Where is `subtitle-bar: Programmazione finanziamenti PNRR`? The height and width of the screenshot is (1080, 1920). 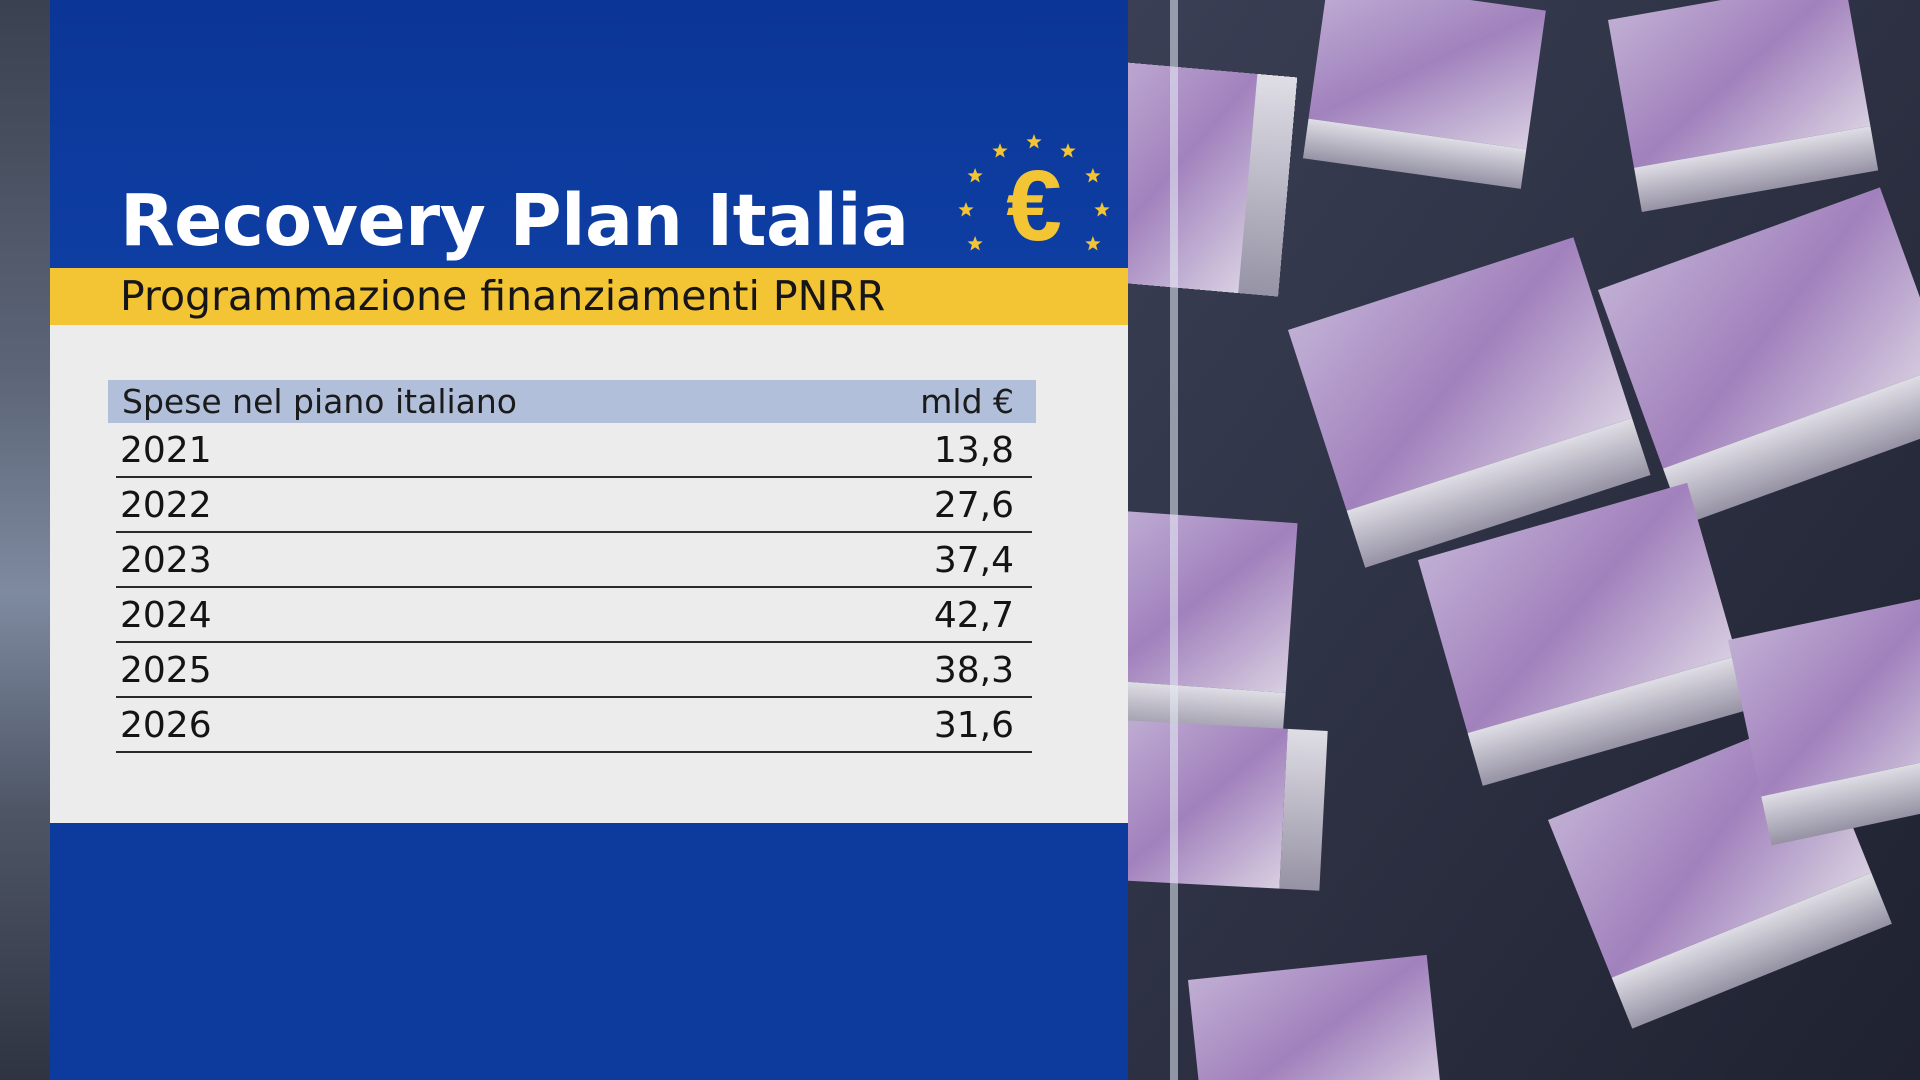
subtitle-bar: Programmazione finanziamenti PNRR is located at coordinates (589, 296).